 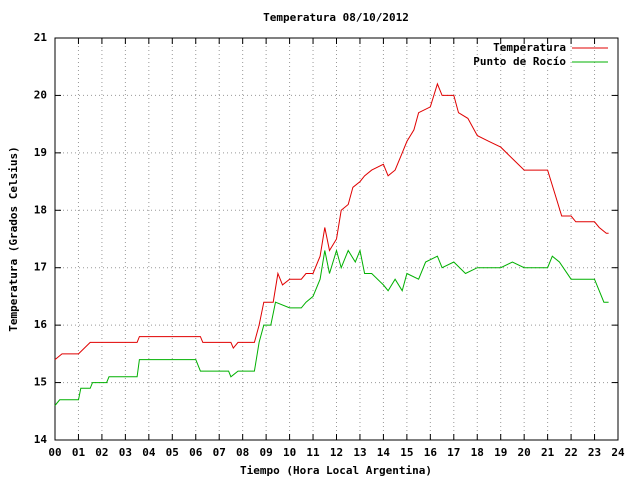 What do you see at coordinates (500, 452) in the screenshot?
I see `x-tick-label: 19` at bounding box center [500, 452].